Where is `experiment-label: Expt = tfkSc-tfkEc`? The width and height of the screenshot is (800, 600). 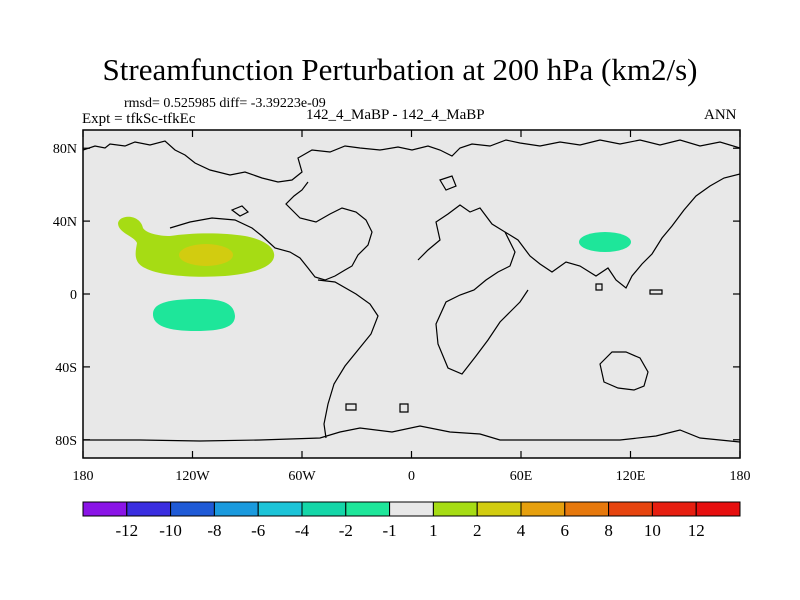
experiment-label: Expt = tfkSc-tfkEc is located at coordinates (139, 119).